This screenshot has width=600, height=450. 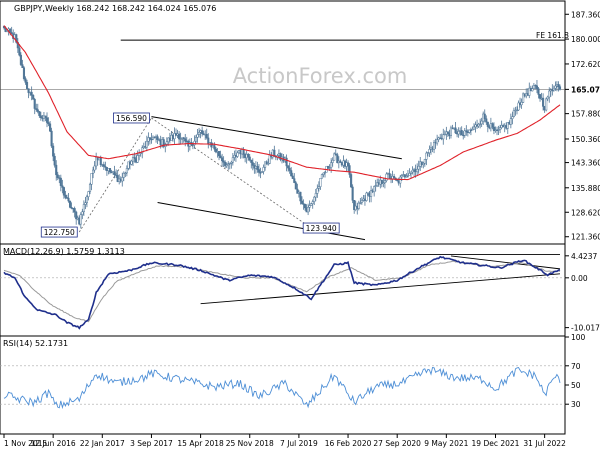 What do you see at coordinates (496, 443) in the screenshot?
I see `x-tick-label: 19 Dec 2021` at bounding box center [496, 443].